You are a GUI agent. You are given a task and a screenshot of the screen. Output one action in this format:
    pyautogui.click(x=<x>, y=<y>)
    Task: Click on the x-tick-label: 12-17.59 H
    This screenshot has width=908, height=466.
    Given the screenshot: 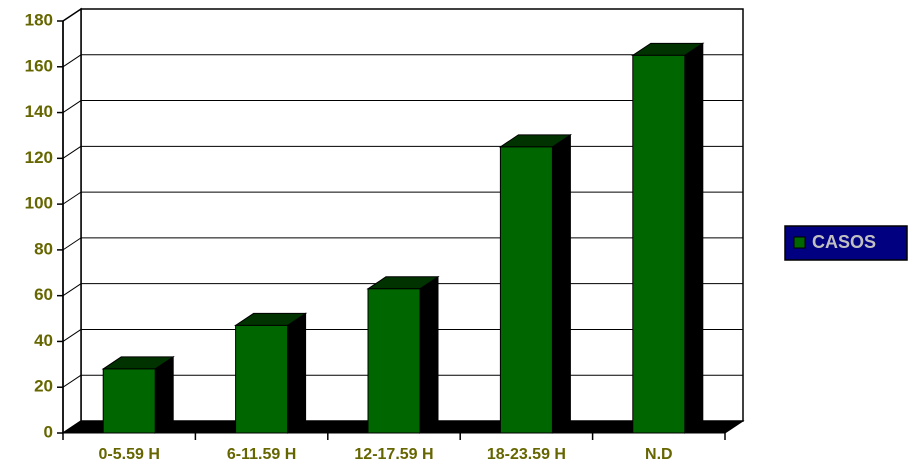 What is the action you would take?
    pyautogui.click(x=393, y=454)
    